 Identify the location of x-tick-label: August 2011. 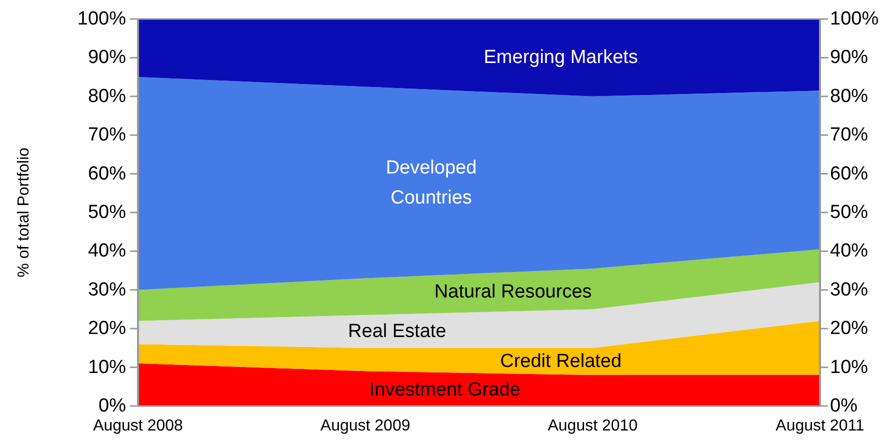
(820, 426).